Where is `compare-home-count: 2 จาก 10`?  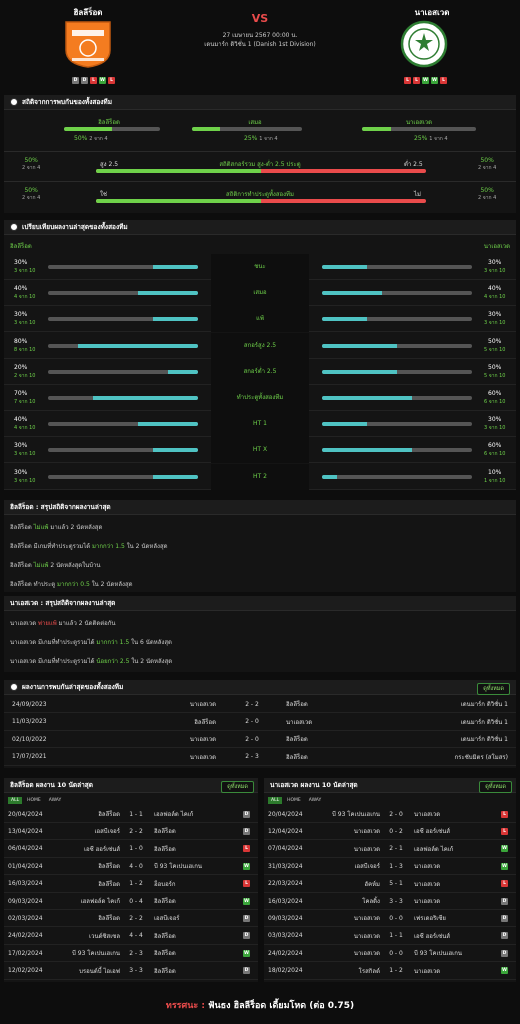 compare-home-count: 2 จาก 10 is located at coordinates (25, 375).